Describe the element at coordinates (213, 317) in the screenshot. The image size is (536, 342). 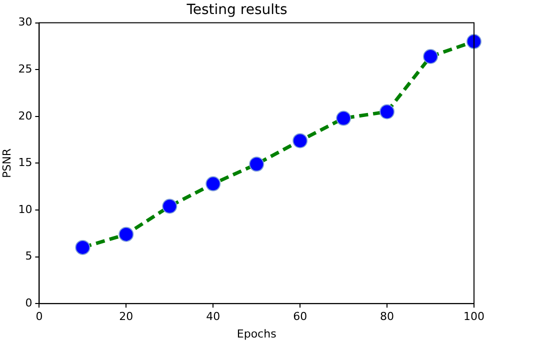
I see `x-tick-label: 40` at that location.